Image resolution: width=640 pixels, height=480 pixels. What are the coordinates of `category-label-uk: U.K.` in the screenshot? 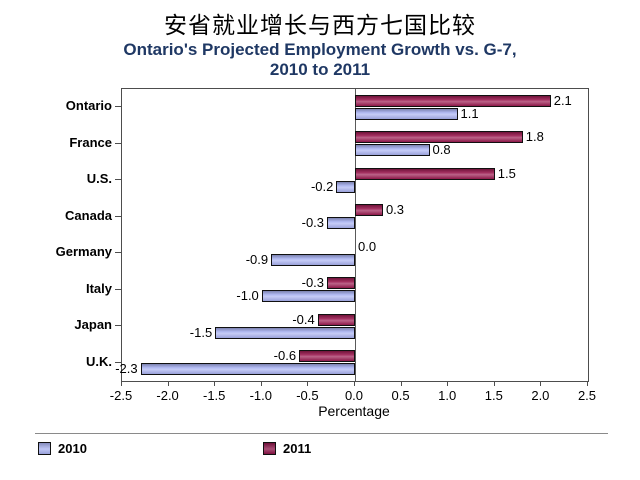 It's located at (99, 361).